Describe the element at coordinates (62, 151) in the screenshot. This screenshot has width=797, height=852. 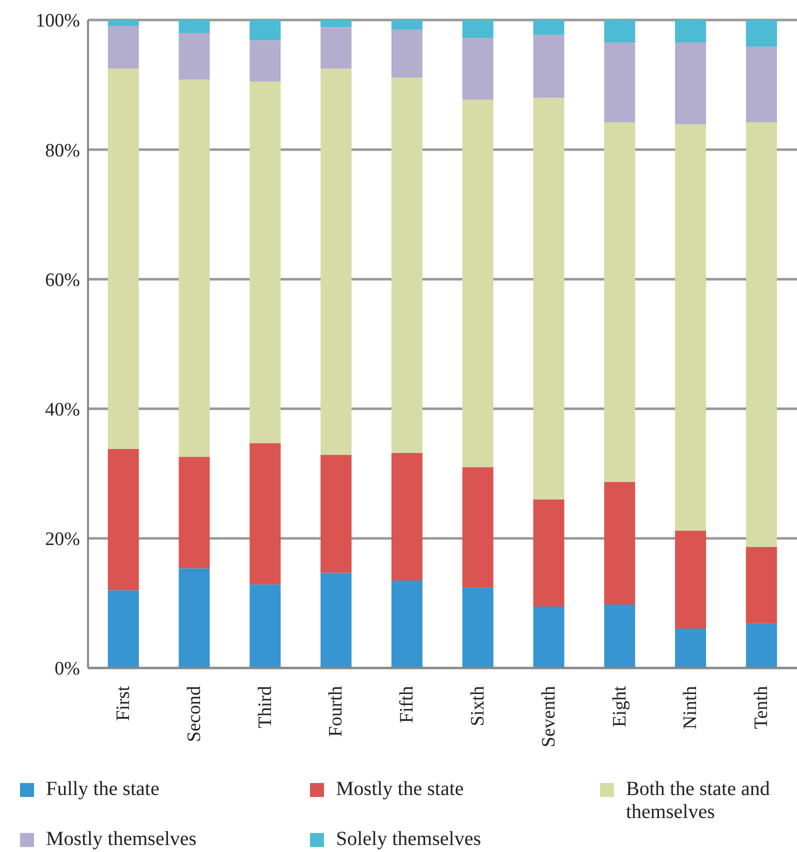
I see `y-tick-label: 80%` at that location.